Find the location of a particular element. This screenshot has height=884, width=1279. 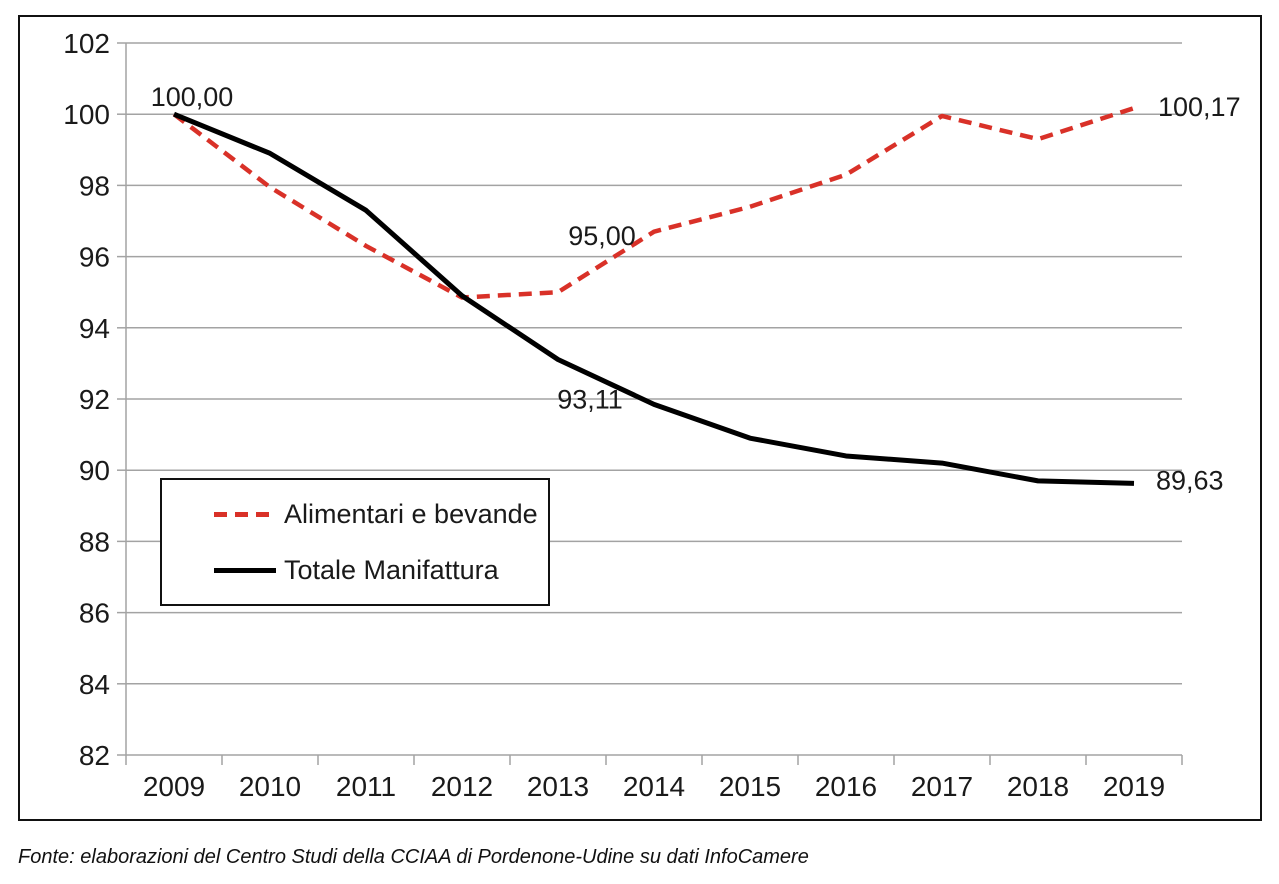

y-tick-label: 86 is located at coordinates (94, 613).